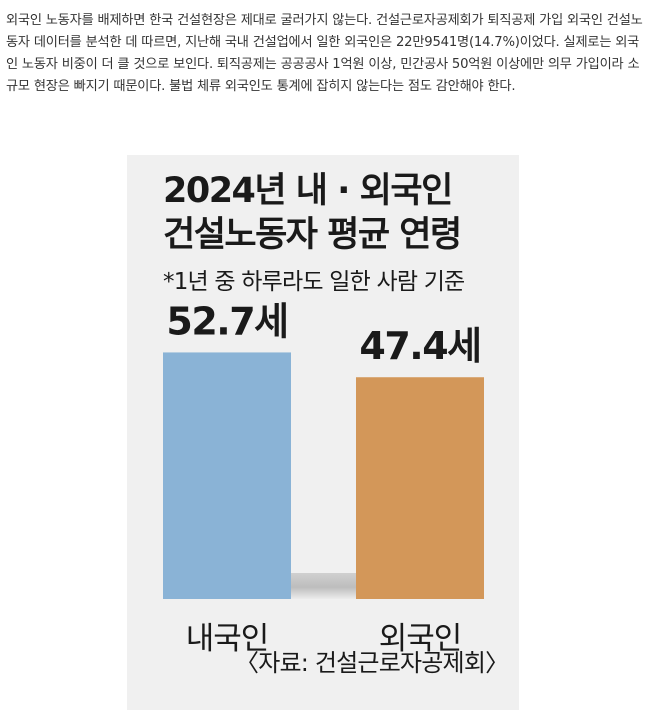  What do you see at coordinates (372, 663) in the screenshot?
I see `chart-source: 〈자료: 건설근로자공제회〉` at bounding box center [372, 663].